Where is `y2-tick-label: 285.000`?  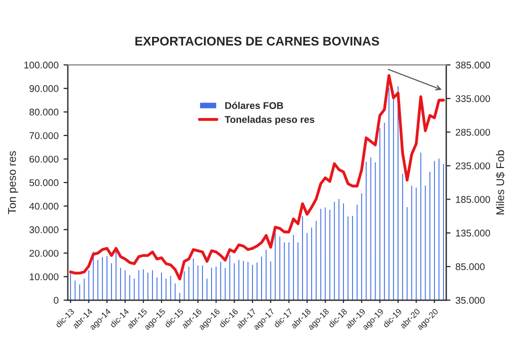
y2-tick-label: 285.000 is located at coordinates (473, 132).